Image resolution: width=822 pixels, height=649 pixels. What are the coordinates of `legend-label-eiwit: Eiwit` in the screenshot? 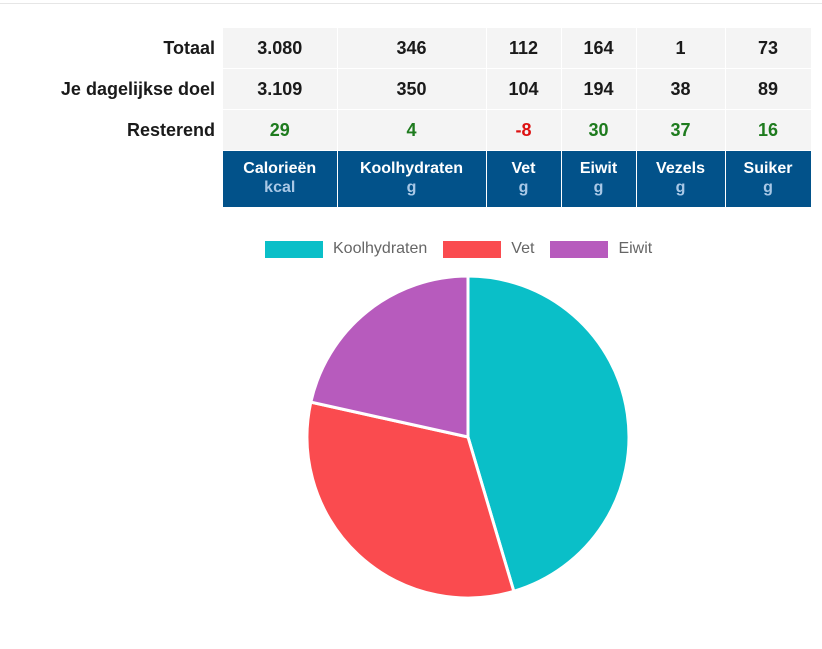 It's located at (635, 248).